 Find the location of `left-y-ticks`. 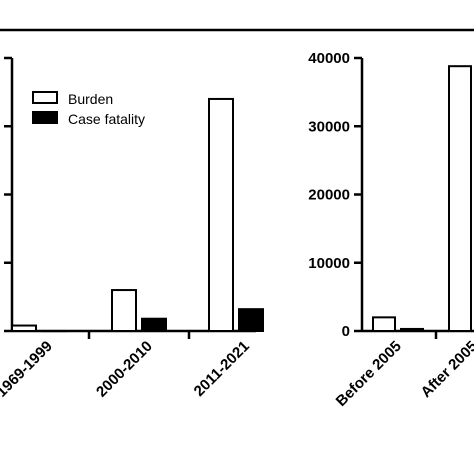

left-y-ticks is located at coordinates (8, 194).